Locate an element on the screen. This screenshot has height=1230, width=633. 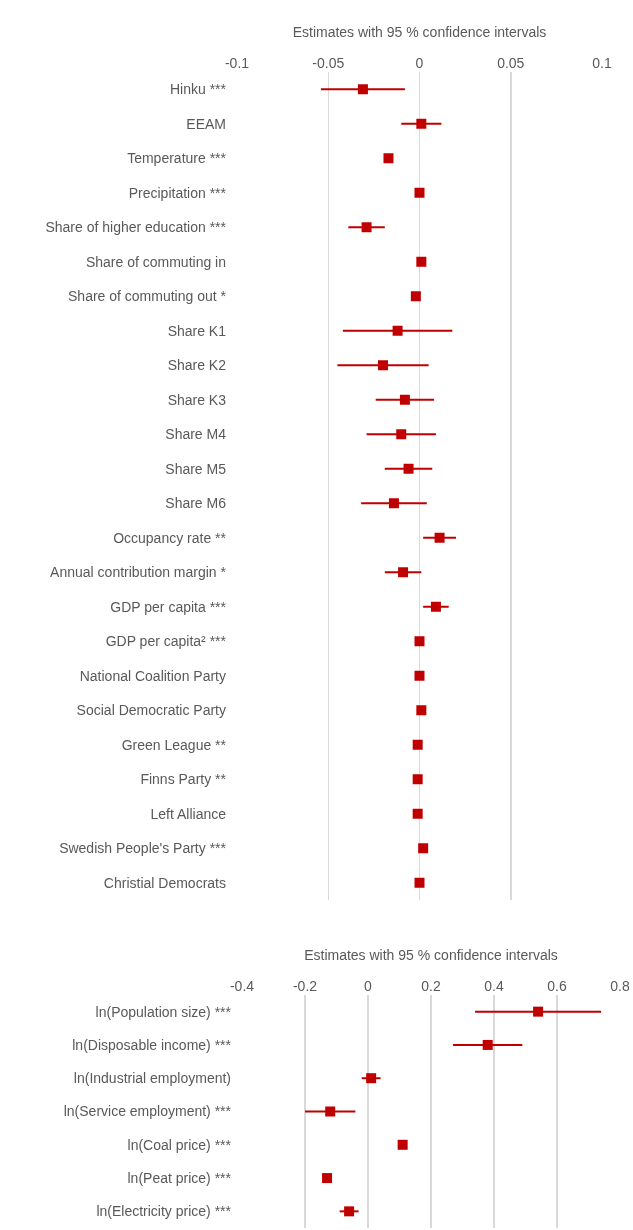
y-tick-label: Share M5 is located at coordinates (196, 468).